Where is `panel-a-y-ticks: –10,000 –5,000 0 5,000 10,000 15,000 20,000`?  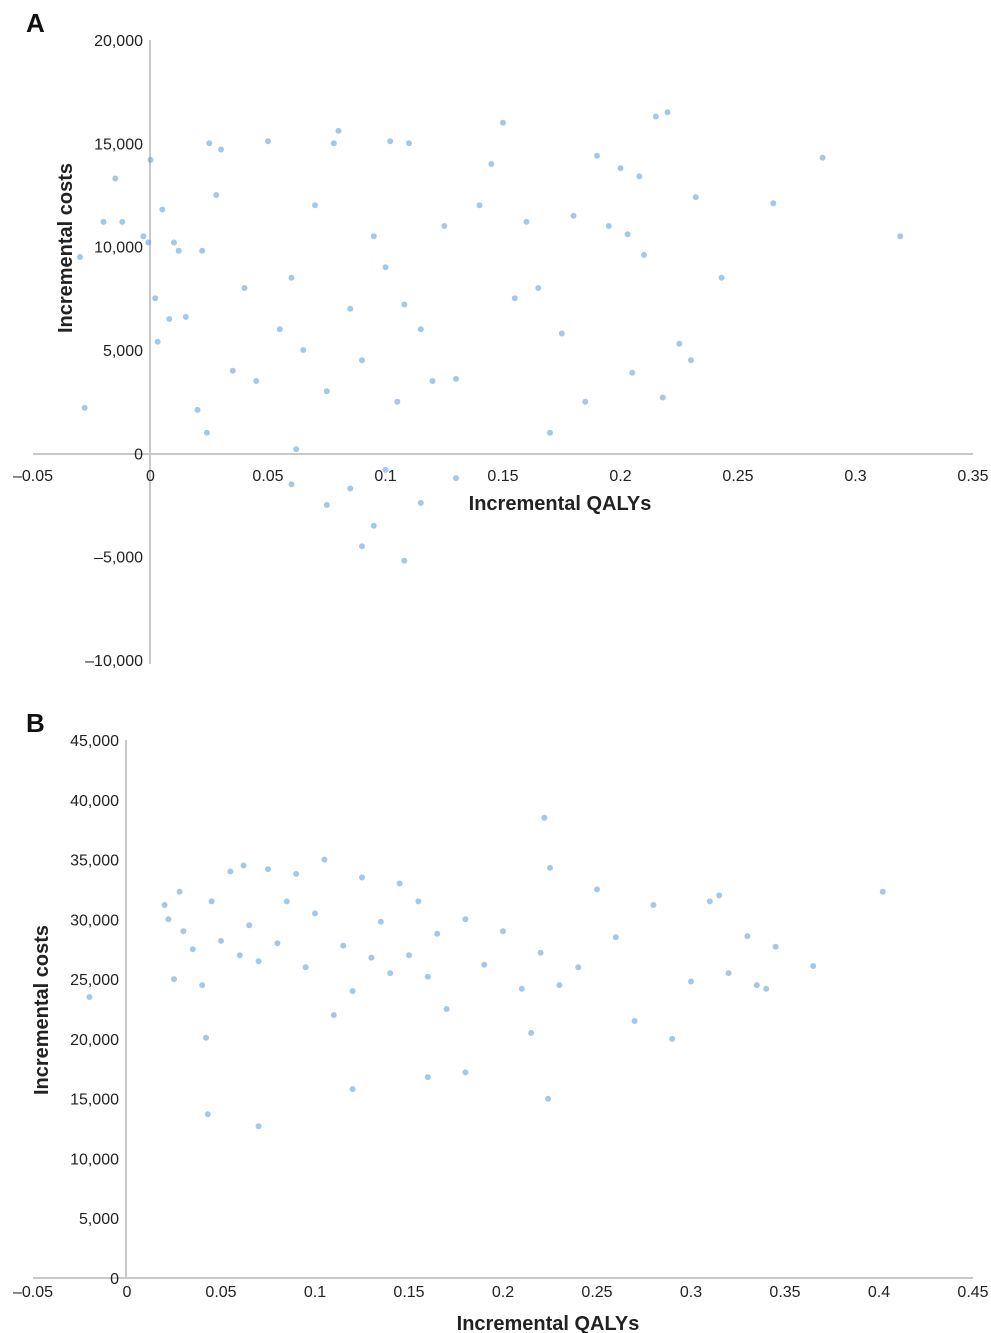 panel-a-y-ticks: –10,000 –5,000 0 5,000 10,000 15,000 20,000 is located at coordinates (114, 351).